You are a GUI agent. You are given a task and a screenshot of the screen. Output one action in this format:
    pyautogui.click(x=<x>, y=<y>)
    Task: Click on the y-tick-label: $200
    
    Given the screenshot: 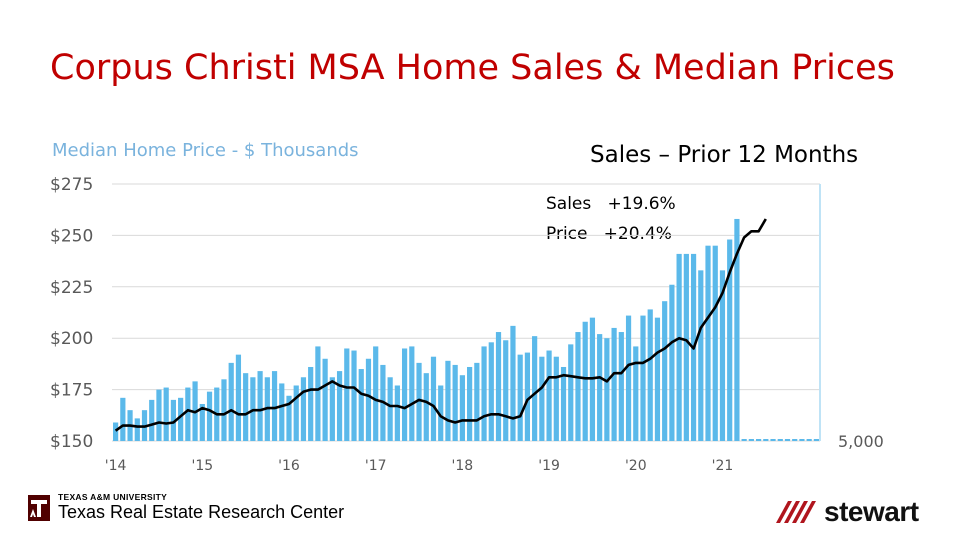 What is the action you would take?
    pyautogui.click(x=71, y=339)
    